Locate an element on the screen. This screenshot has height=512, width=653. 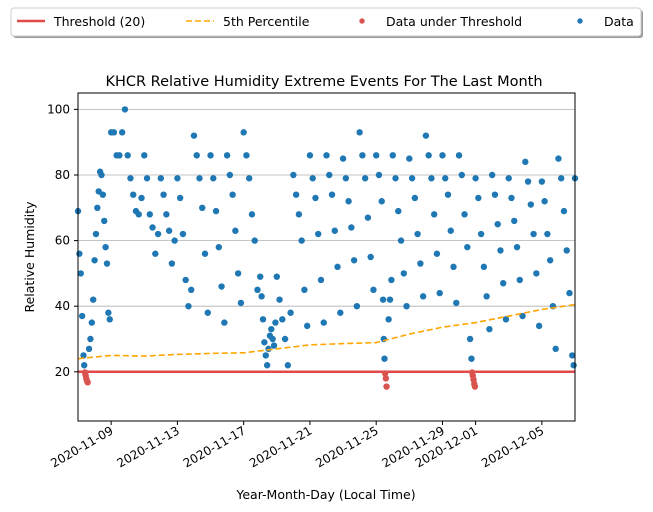
y-tick-label: 20 is located at coordinates (62, 372).